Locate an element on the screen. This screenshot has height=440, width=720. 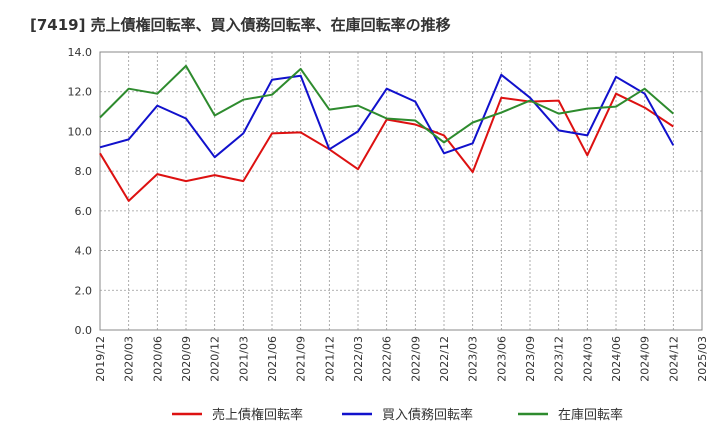
x-tick-label: 2019/12 is located at coordinates (100, 359).